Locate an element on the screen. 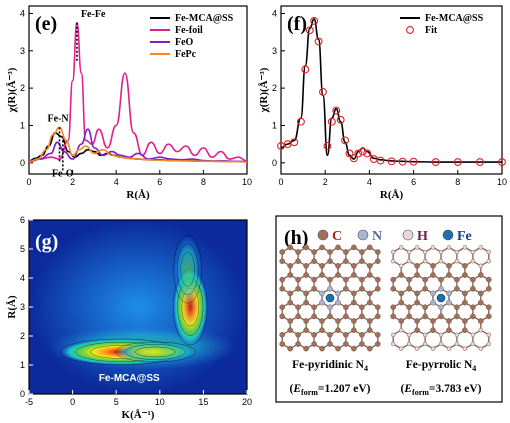 Image resolution: width=510 pixels, height=423 pixels. atom-legend-label: H is located at coordinates (422, 236).